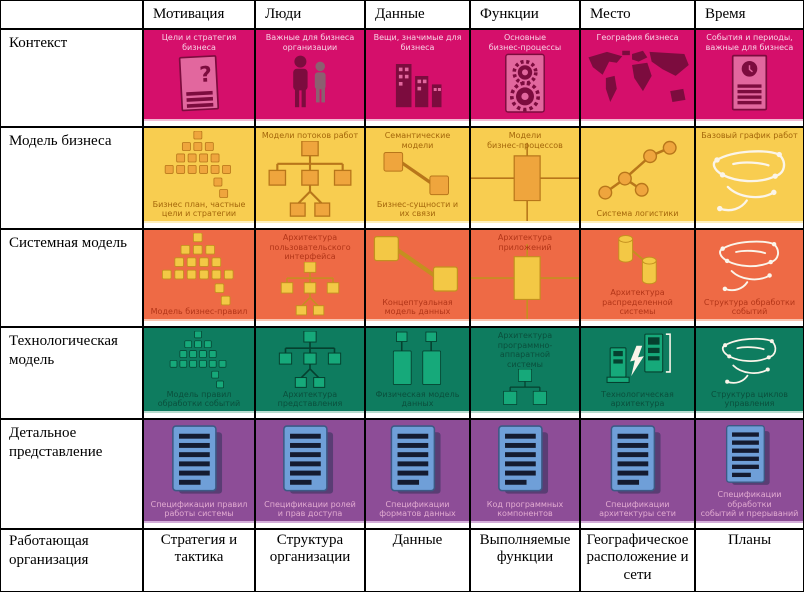  I want to click on cell-detailed-representation-people: Спецификации ролей и прав доступа, so click(310, 474).